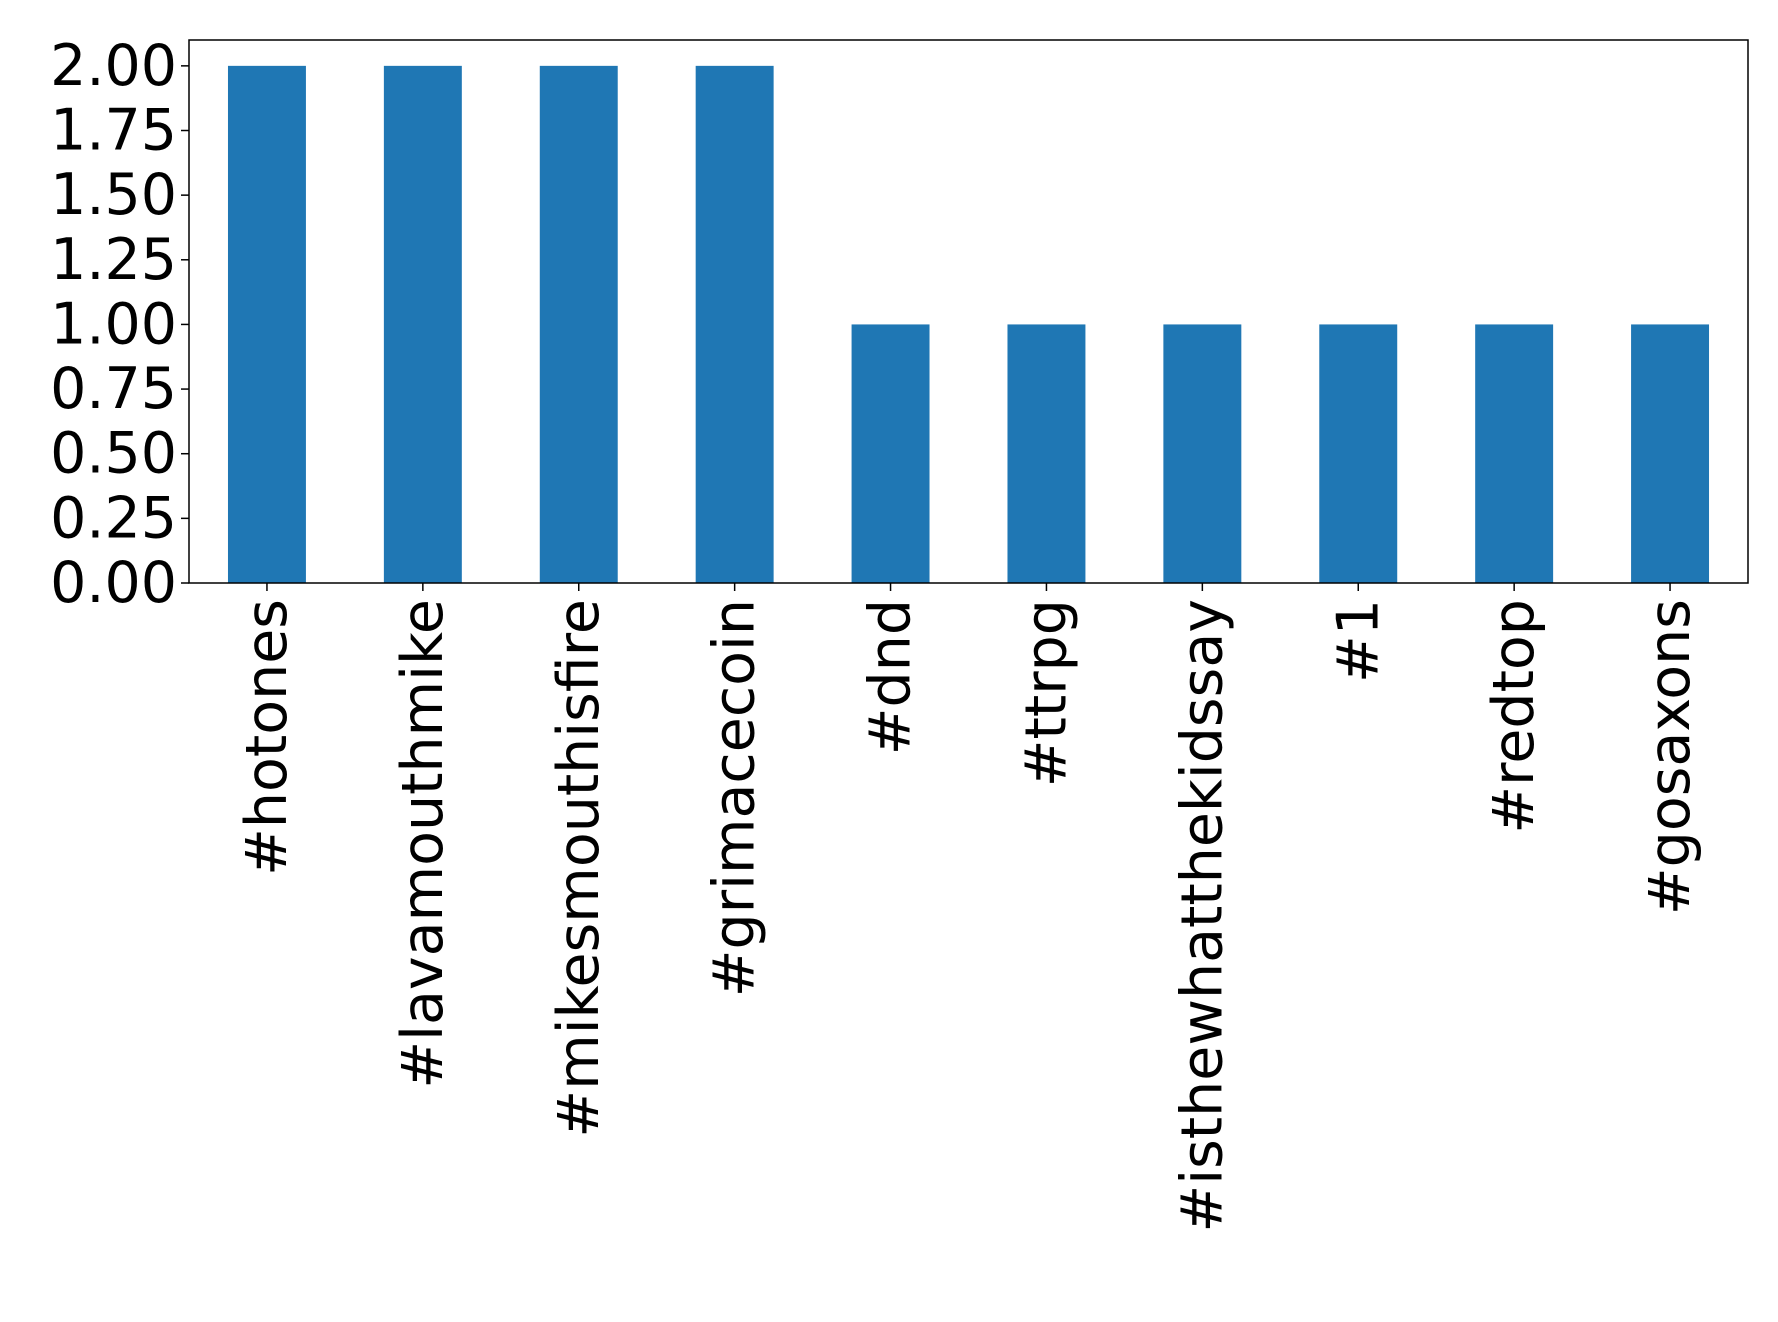  Describe the element at coordinates (1046, 693) in the screenshot. I see `x-tick-label: #ttrpg` at that location.